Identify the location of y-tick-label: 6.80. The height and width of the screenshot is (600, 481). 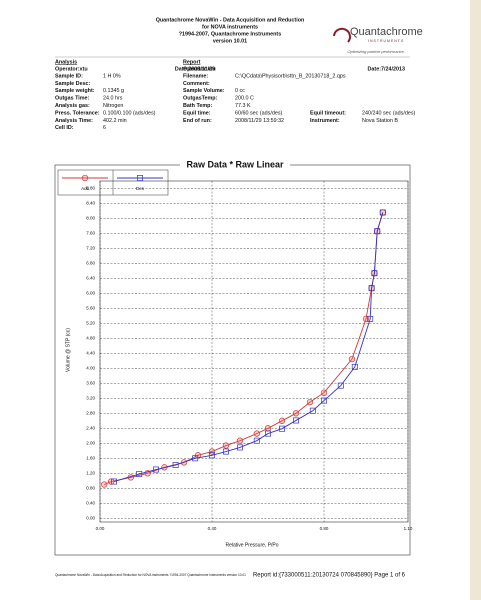
(90, 263).